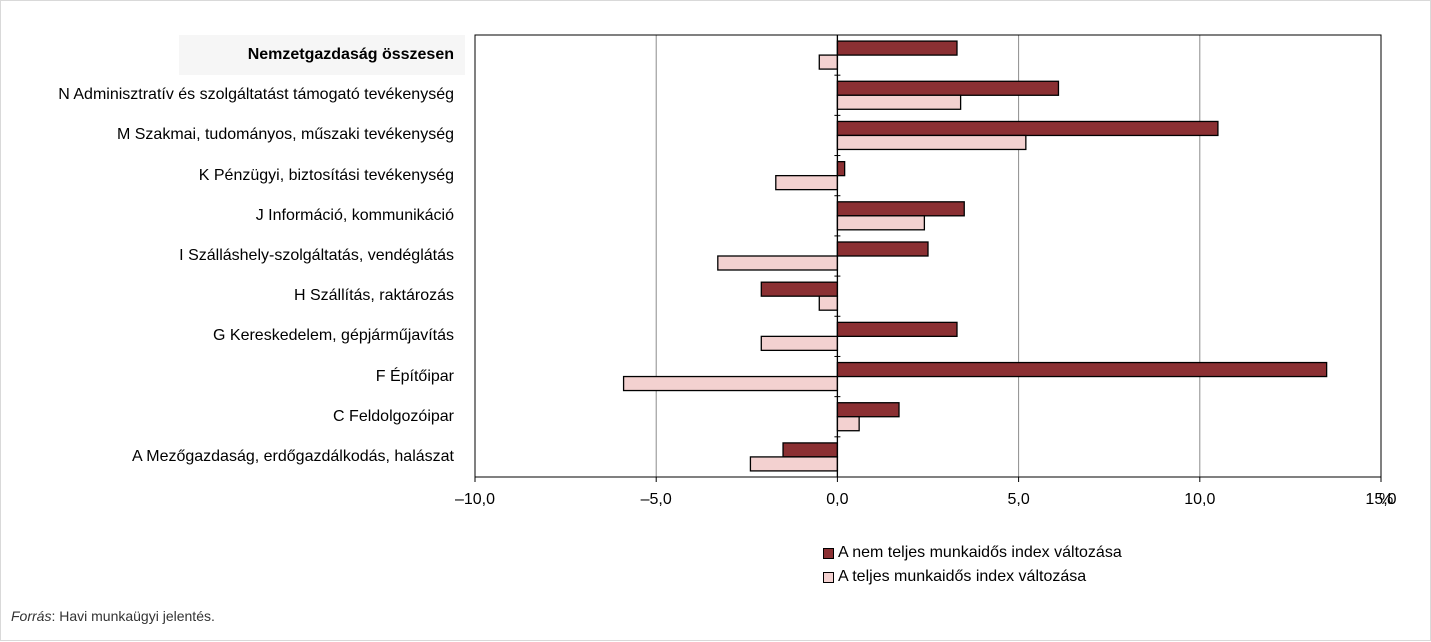 The image size is (1431, 642). I want to click on legend-item-full-time: A teljes munkaidős index változása, so click(972, 577).